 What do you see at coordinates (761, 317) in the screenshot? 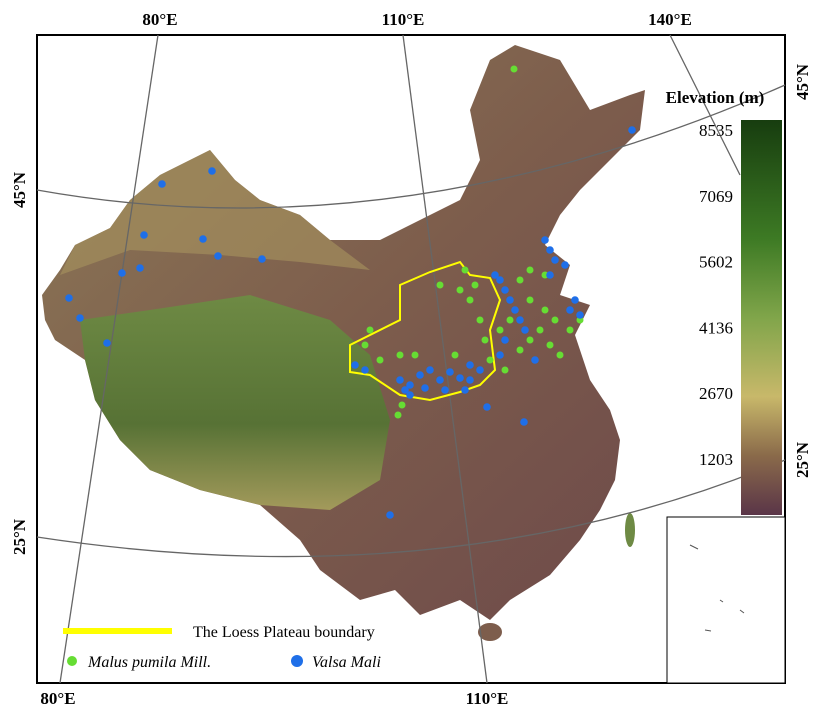
I see `colorbar` at bounding box center [761, 317].